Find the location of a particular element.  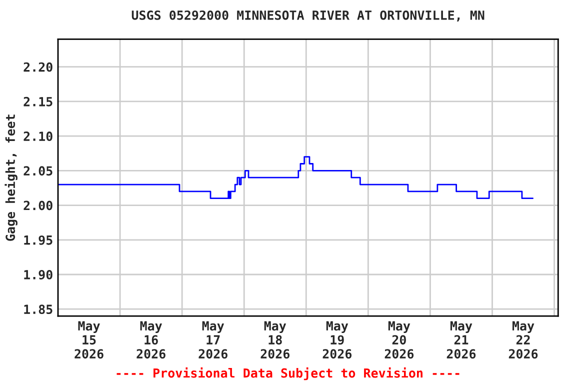

y-tick-label: 2.05 is located at coordinates (38, 171).